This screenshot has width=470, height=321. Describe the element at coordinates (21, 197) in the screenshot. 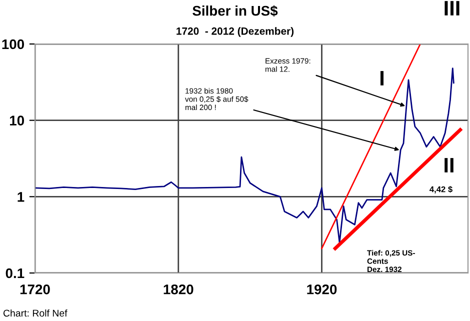

I see `y-tick-label: 1` at that location.